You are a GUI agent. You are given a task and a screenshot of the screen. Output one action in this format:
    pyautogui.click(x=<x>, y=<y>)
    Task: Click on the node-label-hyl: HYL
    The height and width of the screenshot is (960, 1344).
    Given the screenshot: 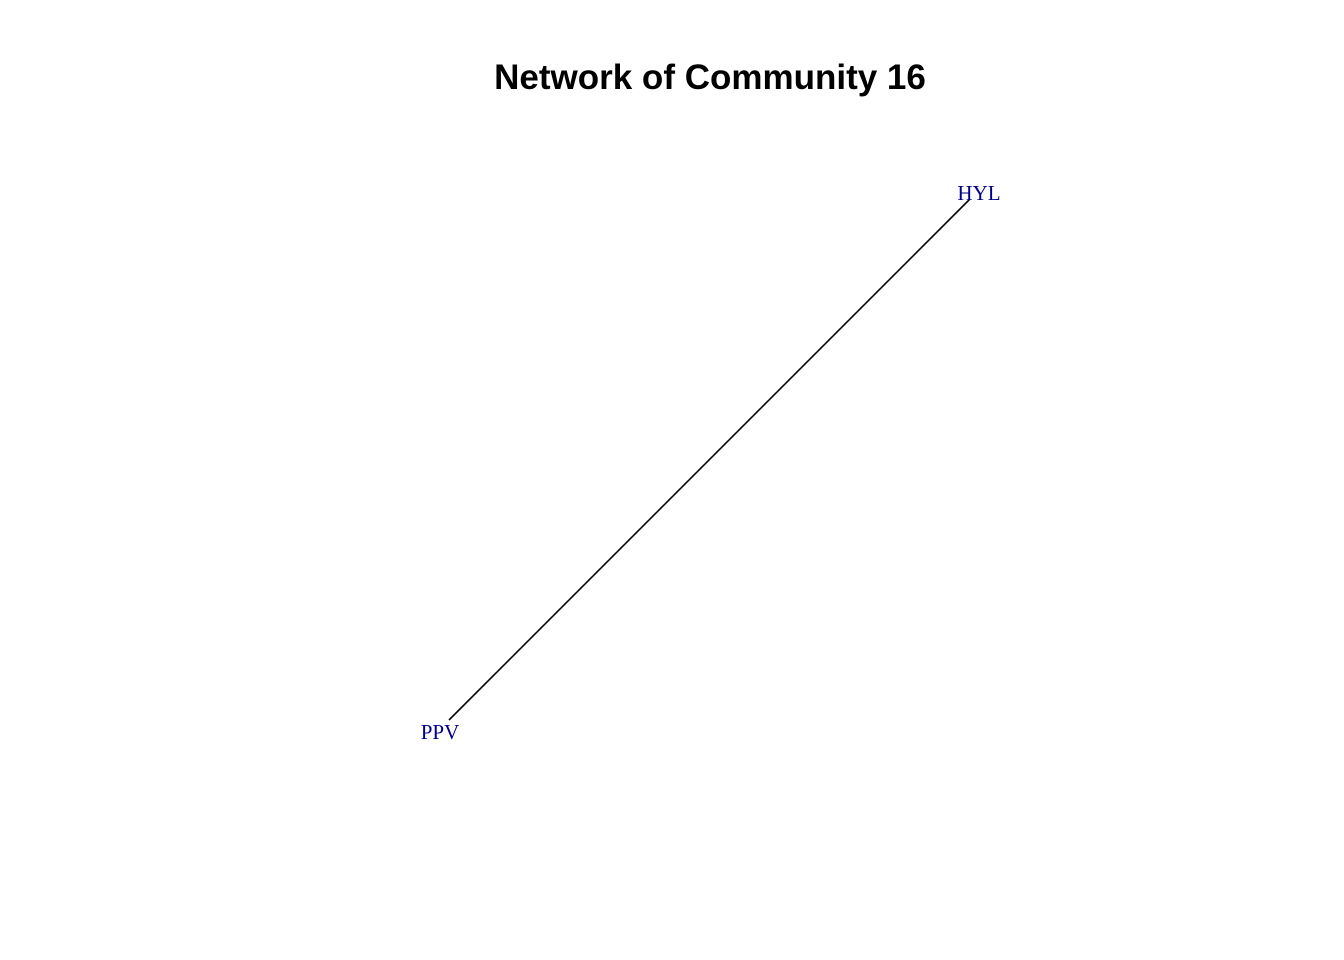 What is the action you would take?
    pyautogui.click(x=978, y=193)
    